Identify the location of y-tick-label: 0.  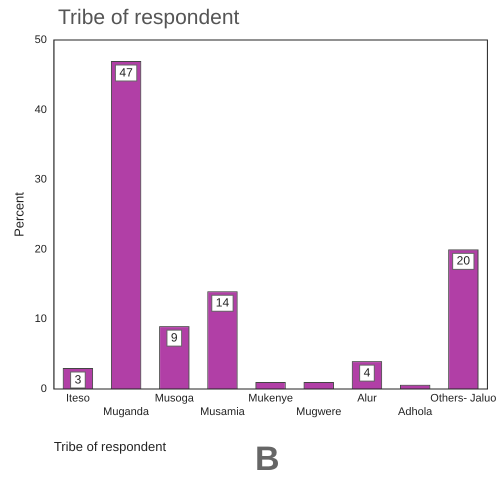
(43, 389).